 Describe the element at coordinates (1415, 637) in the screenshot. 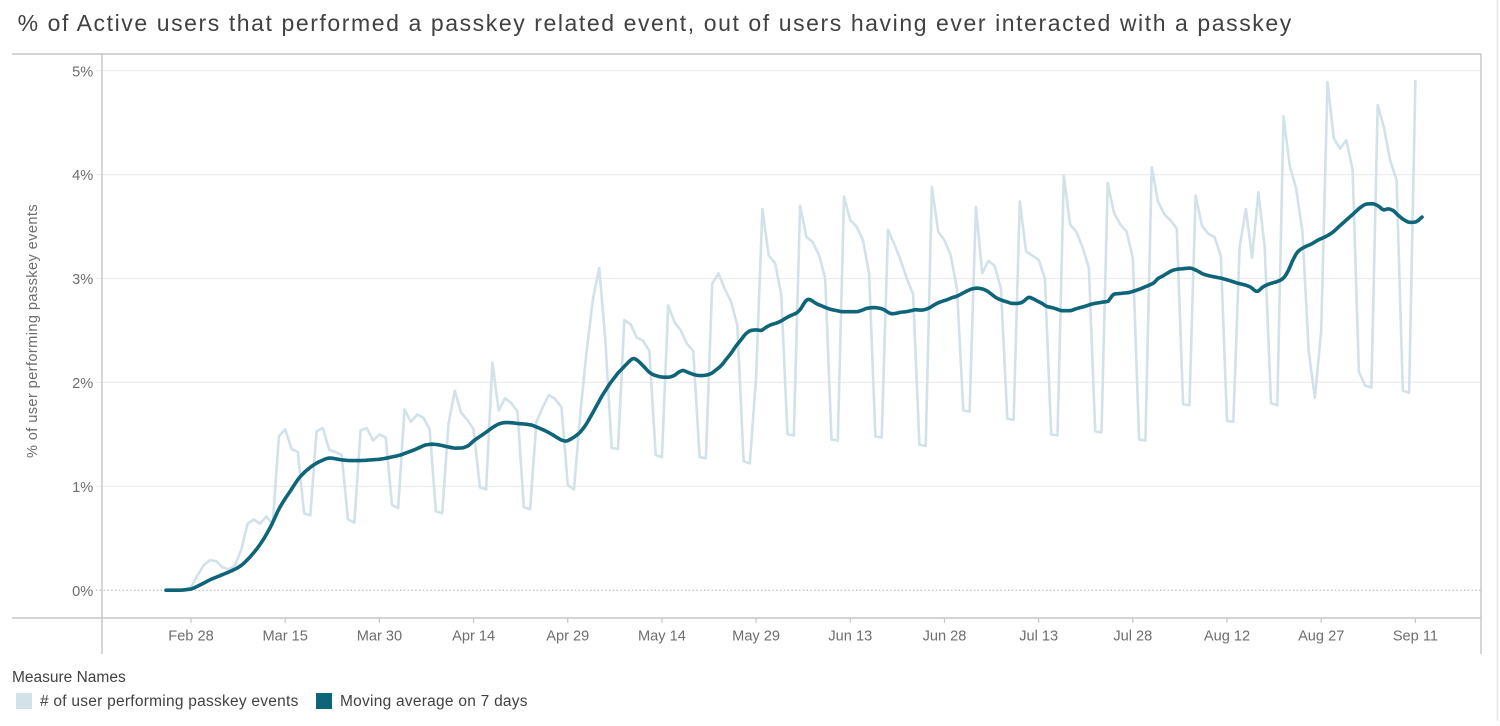

I see `svg-text: Sep 11` at that location.